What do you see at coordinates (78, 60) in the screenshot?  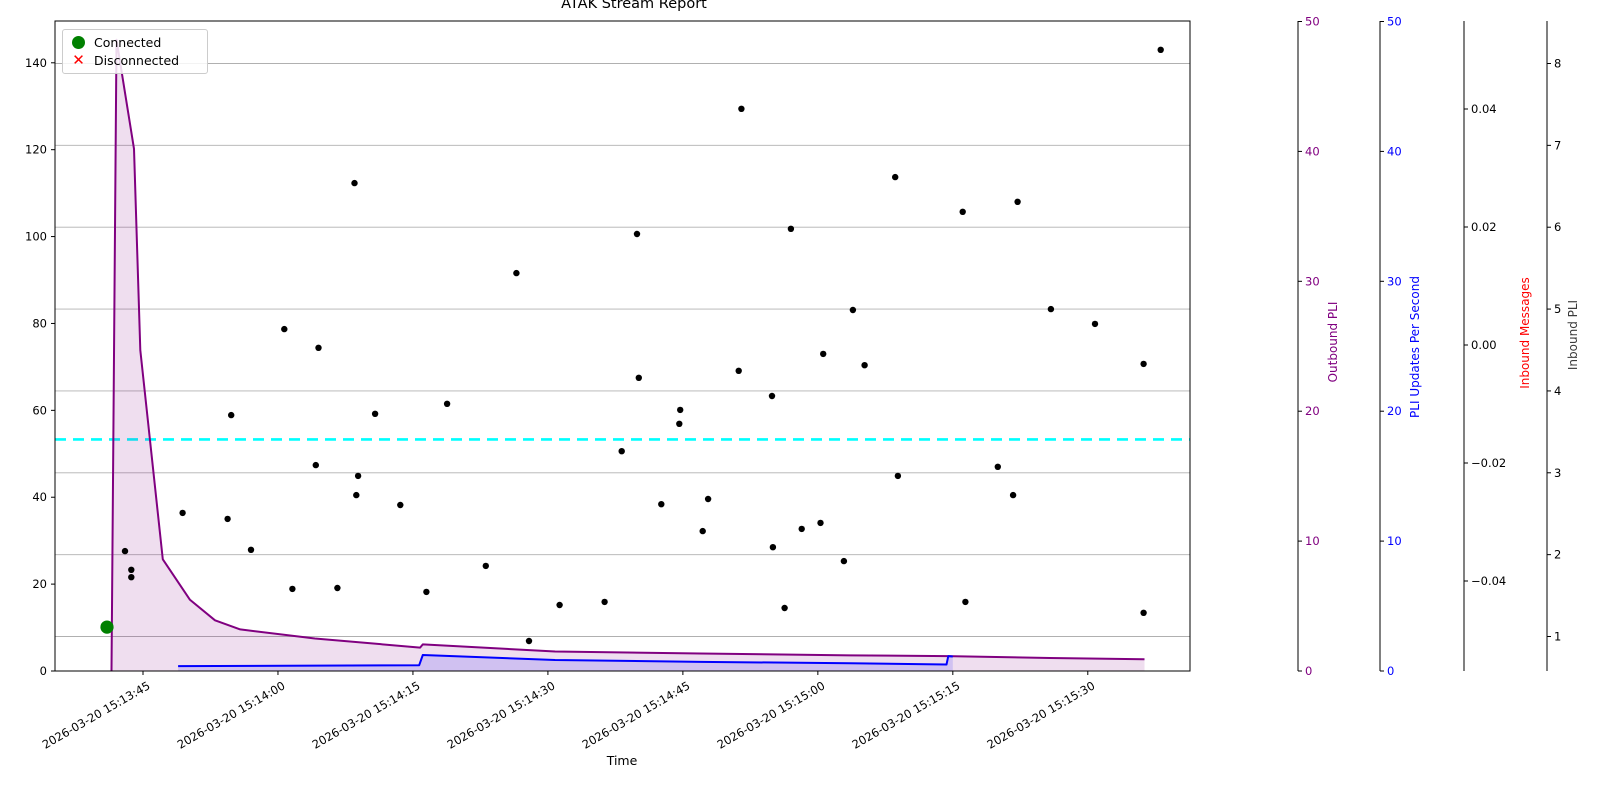 I see `disconnected-marker-icon: ✕` at bounding box center [78, 60].